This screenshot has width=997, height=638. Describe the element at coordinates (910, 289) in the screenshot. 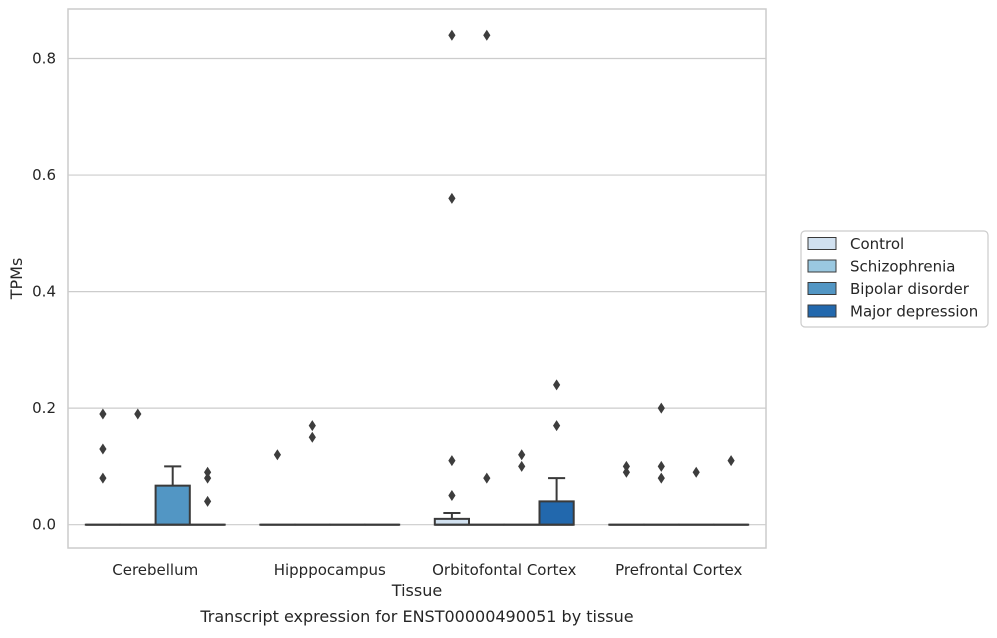

I see `legend-label: Bipolar disorder` at that location.